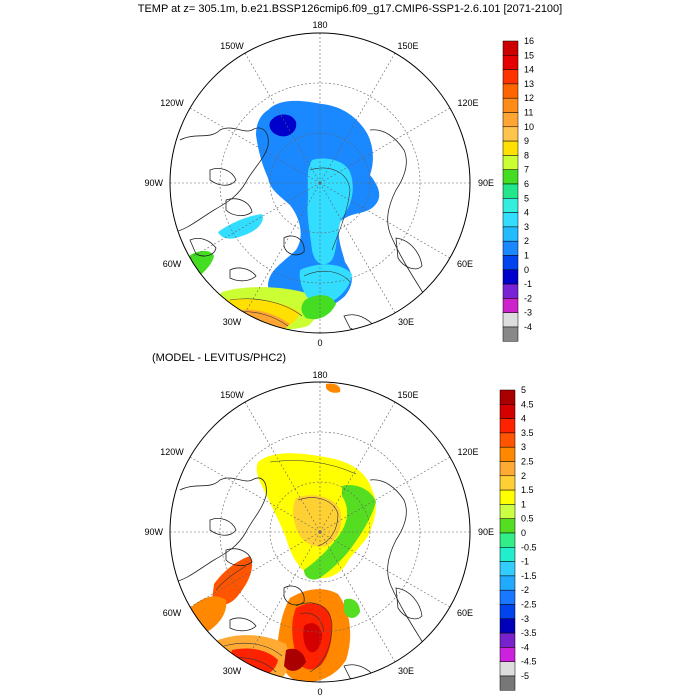 Image resolution: width=700 pixels, height=700 pixels. Describe the element at coordinates (523, 390) in the screenshot. I see `cb2-label-0: 5` at that location.